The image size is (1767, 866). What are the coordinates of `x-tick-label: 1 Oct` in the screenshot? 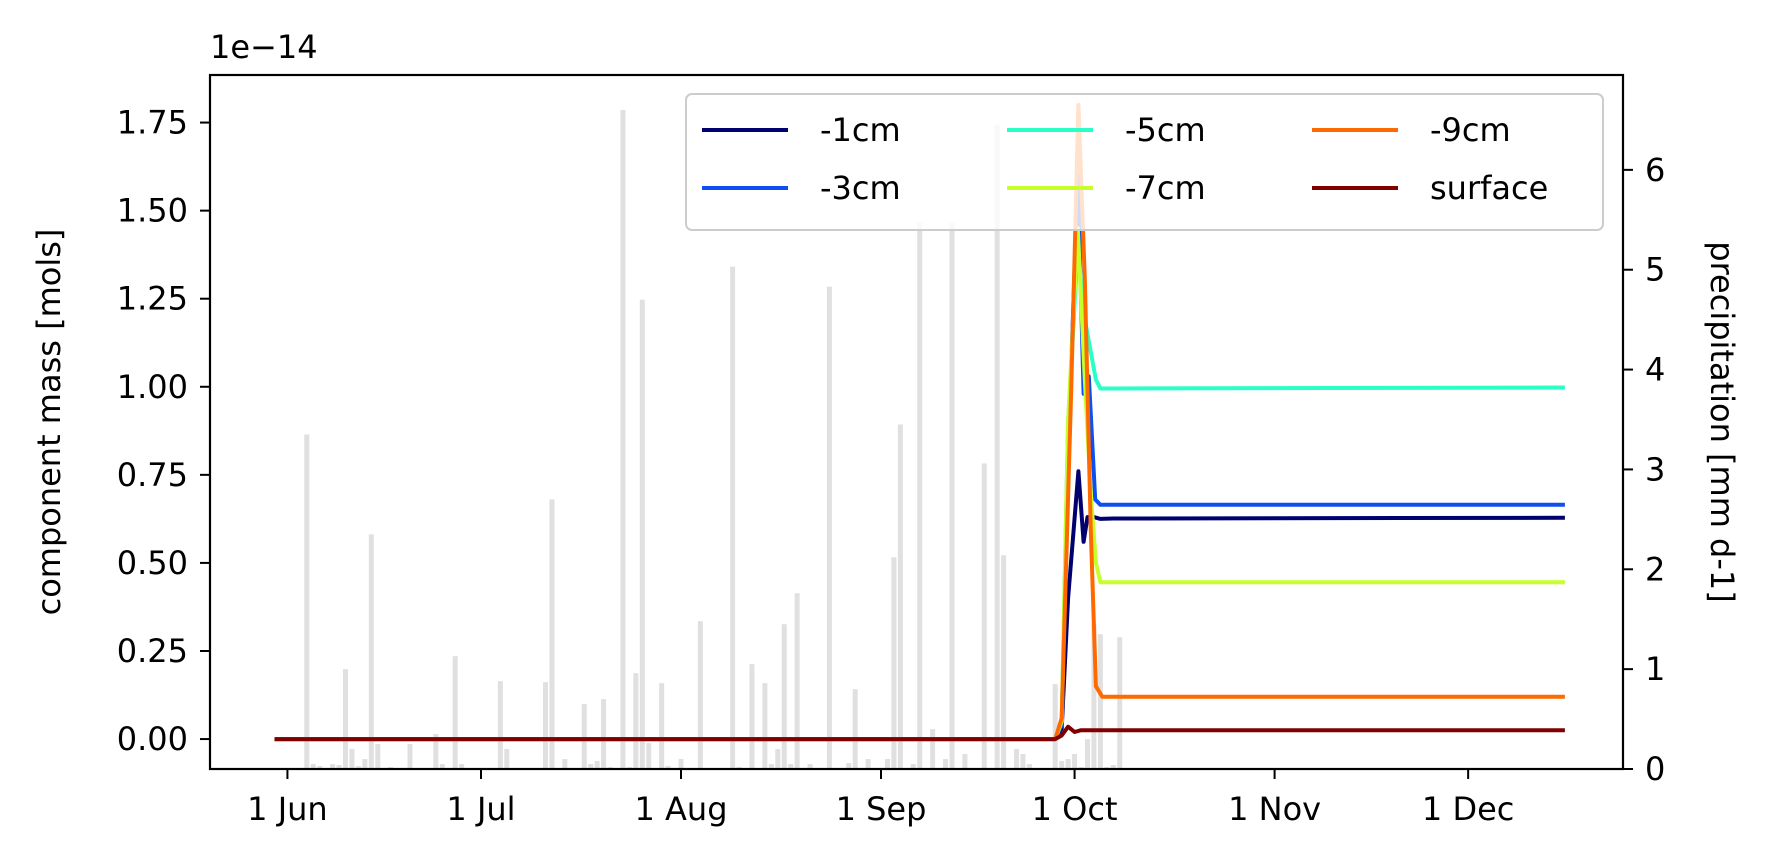 It's located at (1075, 809).